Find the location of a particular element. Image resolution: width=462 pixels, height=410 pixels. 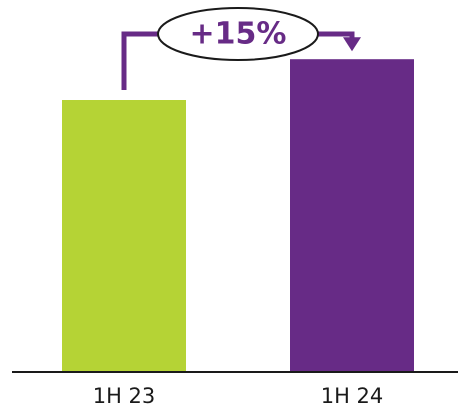

growth-label-ellipse is located at coordinates (238, 34).